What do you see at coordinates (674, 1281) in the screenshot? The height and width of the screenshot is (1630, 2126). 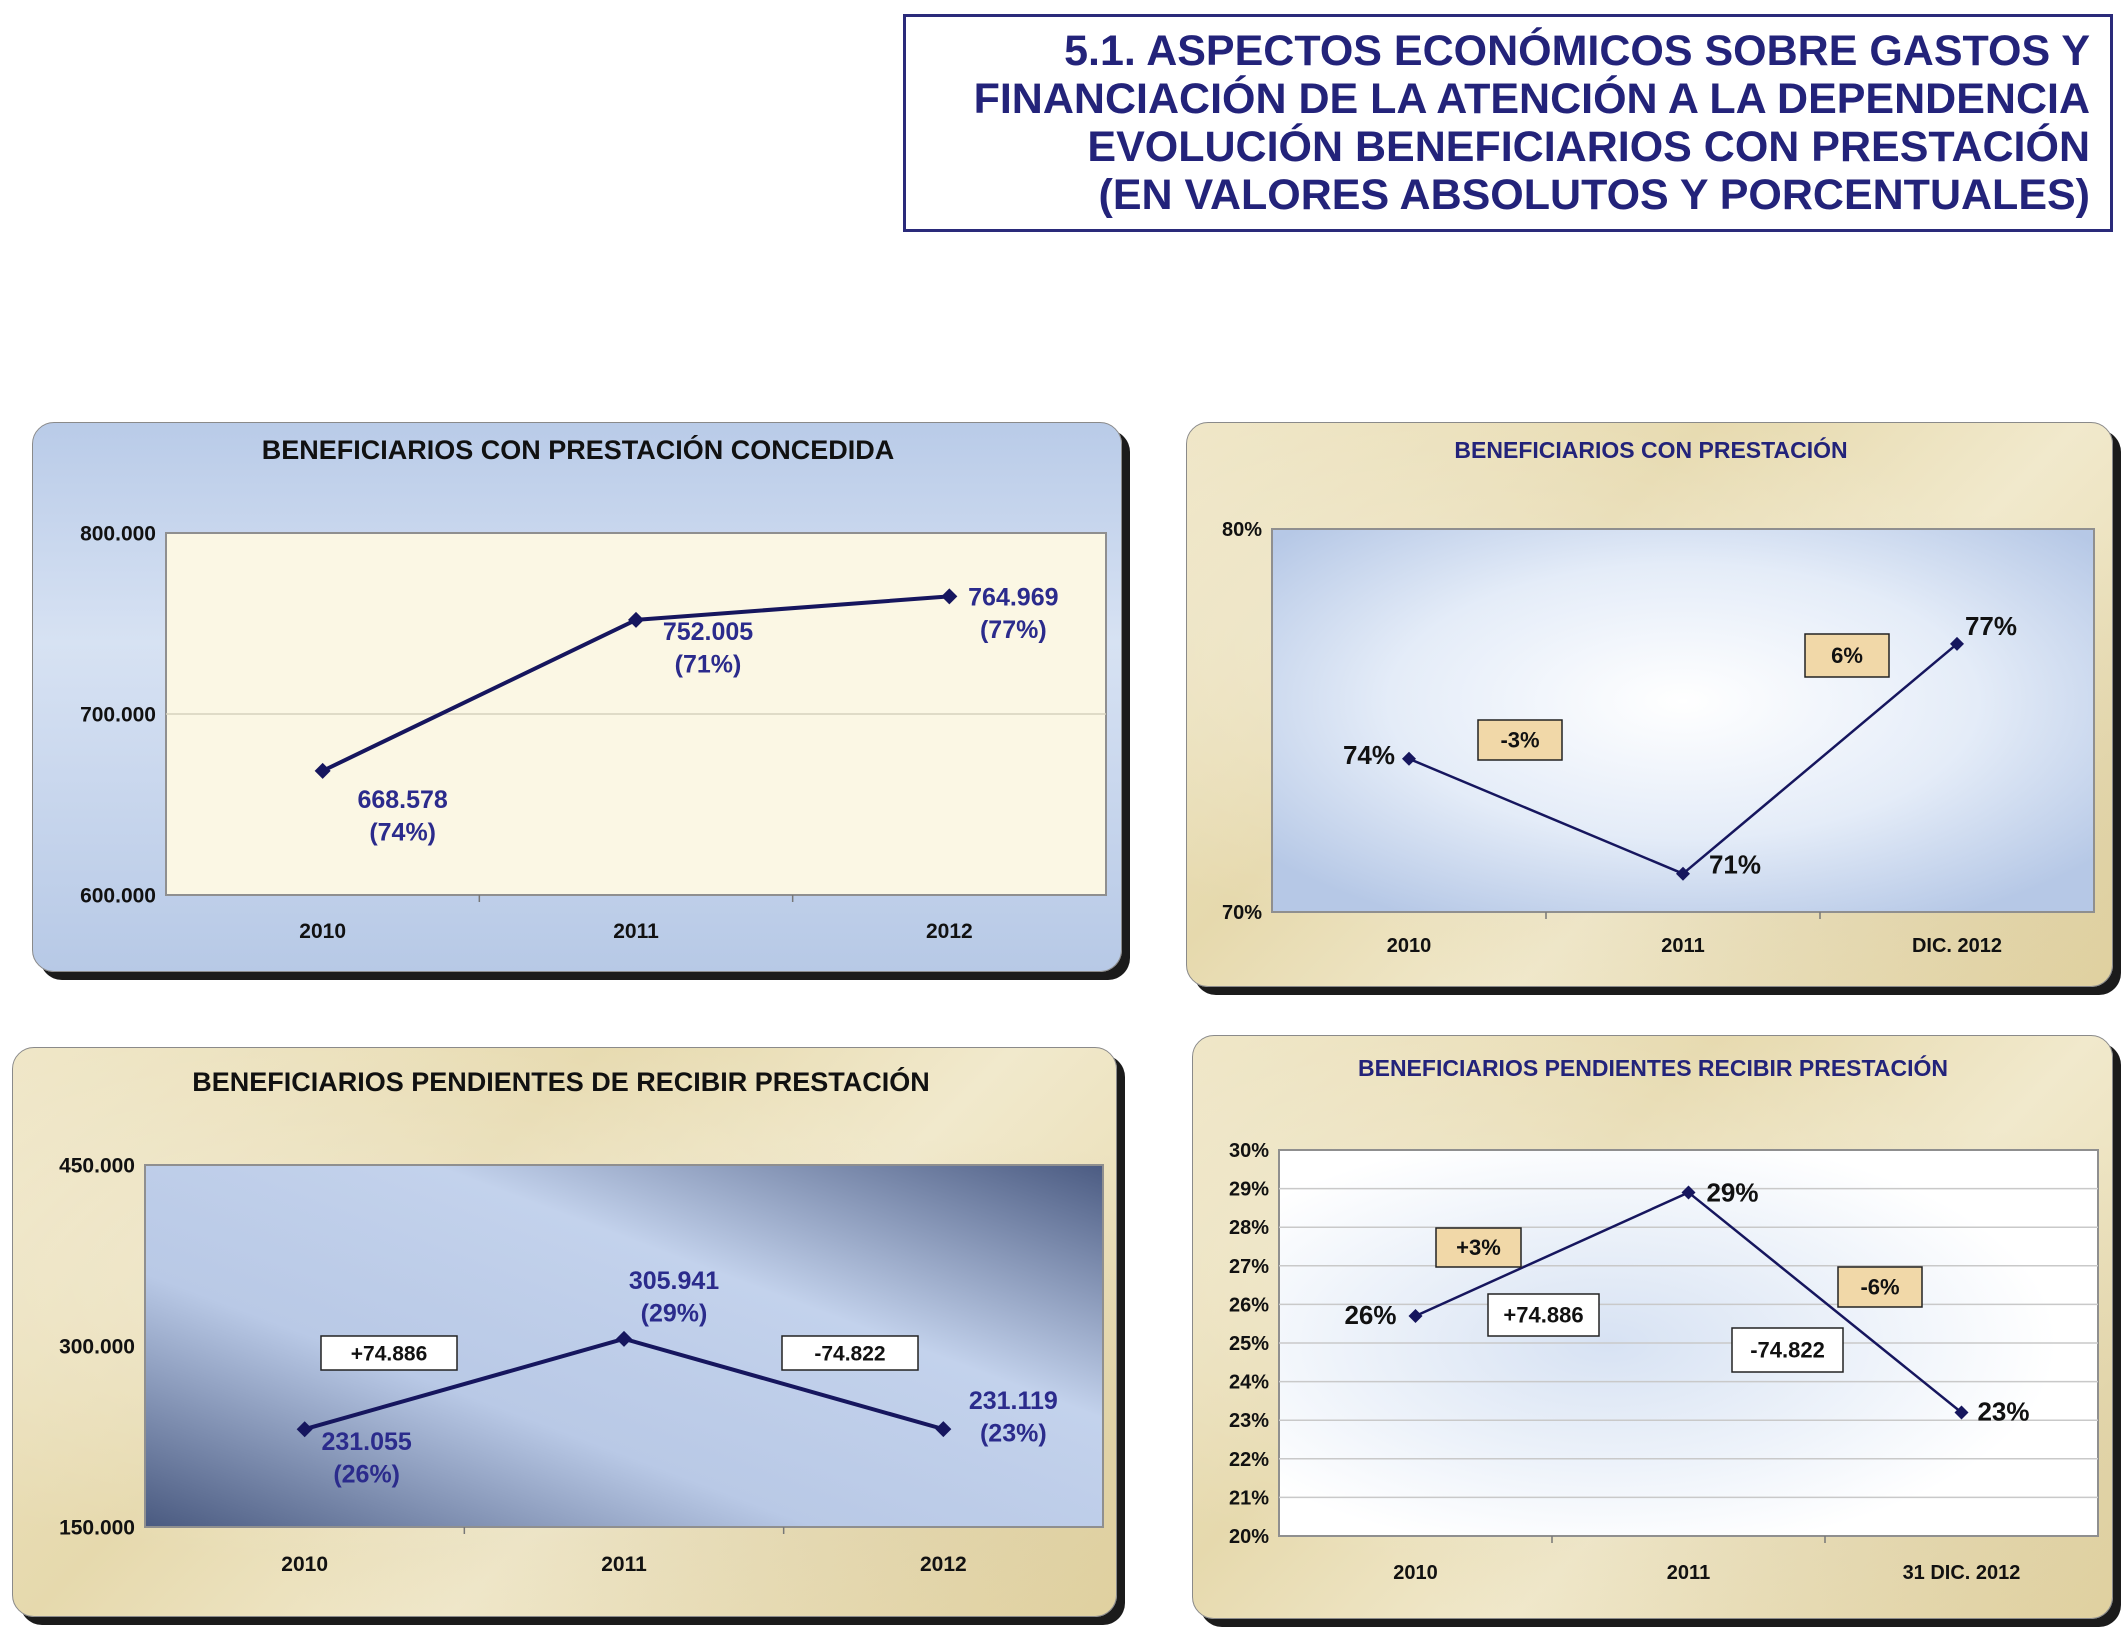 I see `data-label: 305.941` at bounding box center [674, 1281].